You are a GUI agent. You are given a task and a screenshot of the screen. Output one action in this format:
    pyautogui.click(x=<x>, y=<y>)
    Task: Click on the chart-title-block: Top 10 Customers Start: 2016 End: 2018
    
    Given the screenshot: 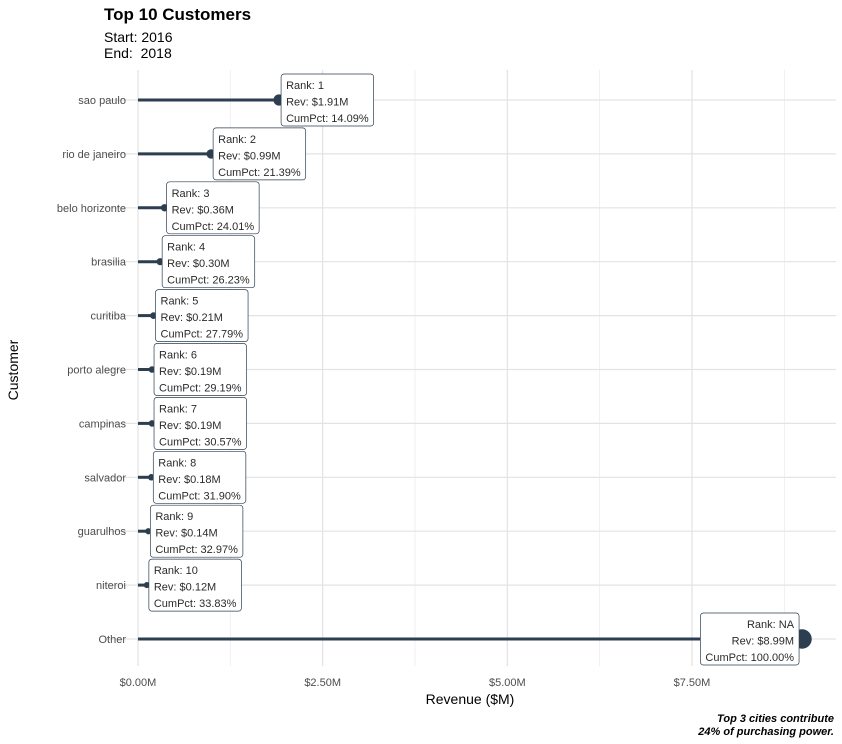 What is the action you would take?
    pyautogui.click(x=177, y=33)
    